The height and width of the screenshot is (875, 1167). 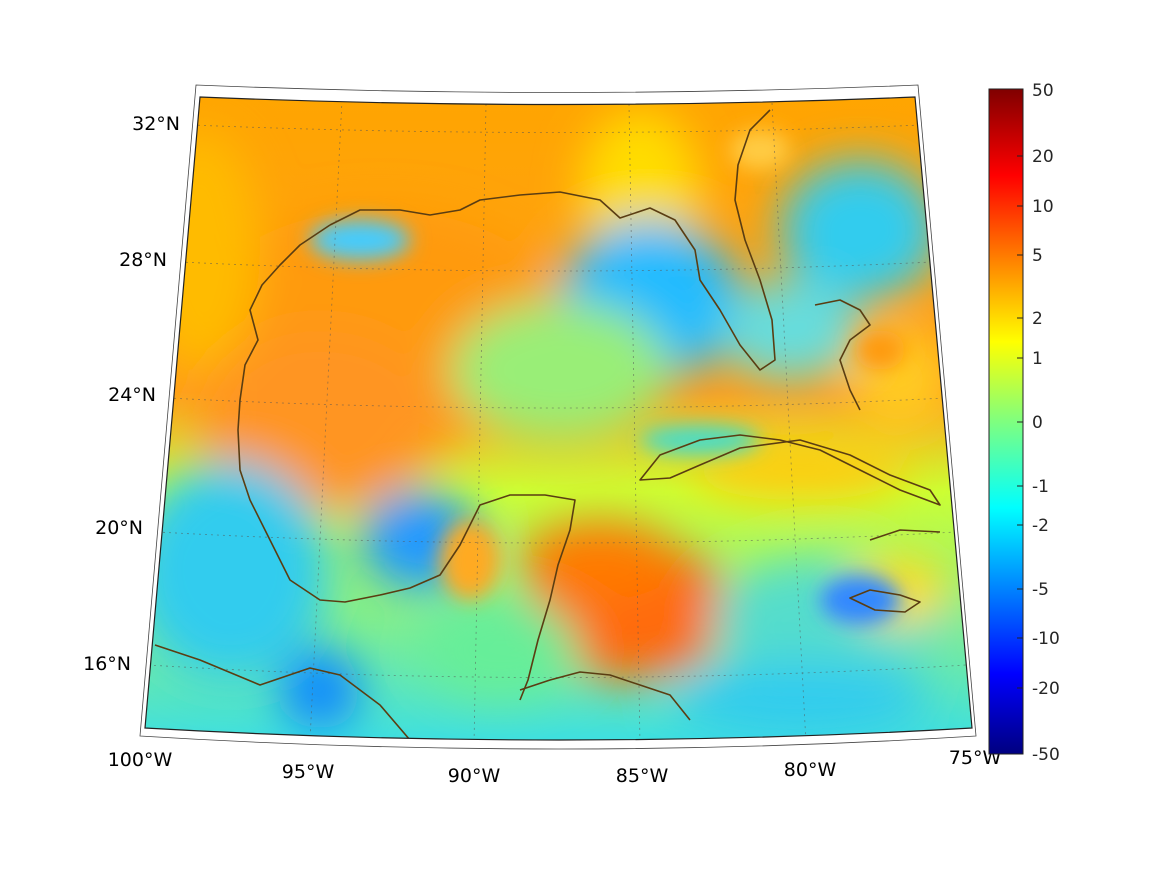 What do you see at coordinates (119, 528) in the screenshot?
I see `lat-label-20: 20°N` at bounding box center [119, 528].